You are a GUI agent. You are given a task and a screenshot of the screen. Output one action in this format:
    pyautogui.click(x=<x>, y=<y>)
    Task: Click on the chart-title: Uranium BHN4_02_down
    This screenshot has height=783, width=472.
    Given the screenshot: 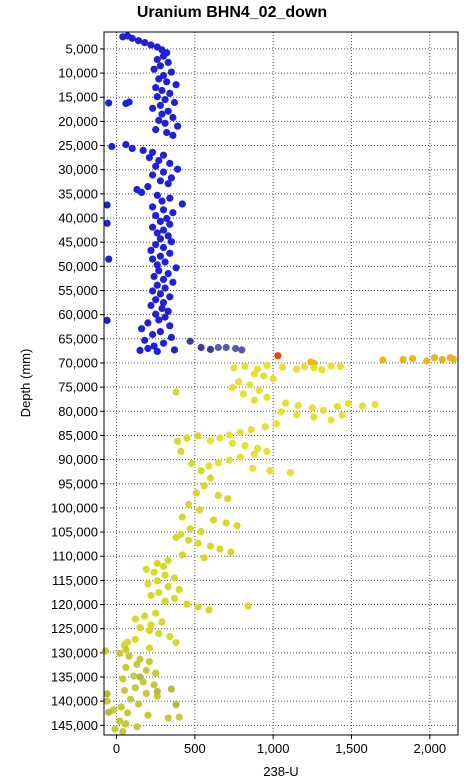 What is the action you would take?
    pyautogui.click(x=232, y=12)
    